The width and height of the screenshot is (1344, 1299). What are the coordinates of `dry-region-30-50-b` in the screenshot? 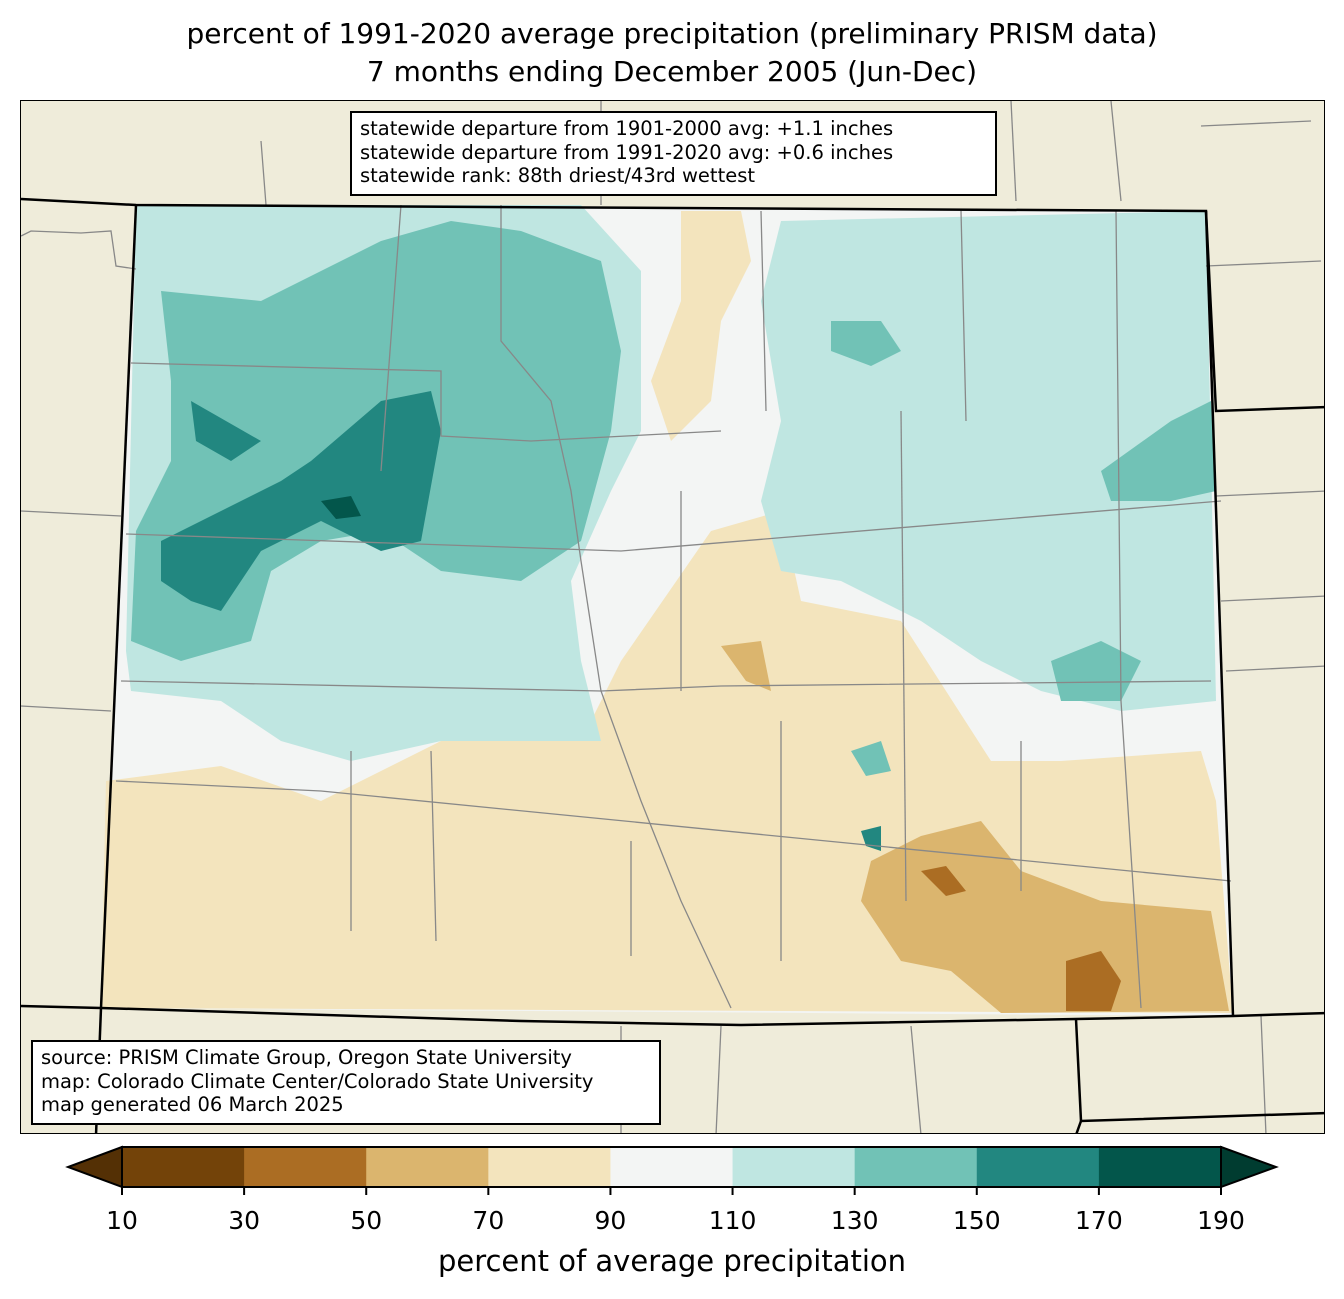 It's located at (943, 881).